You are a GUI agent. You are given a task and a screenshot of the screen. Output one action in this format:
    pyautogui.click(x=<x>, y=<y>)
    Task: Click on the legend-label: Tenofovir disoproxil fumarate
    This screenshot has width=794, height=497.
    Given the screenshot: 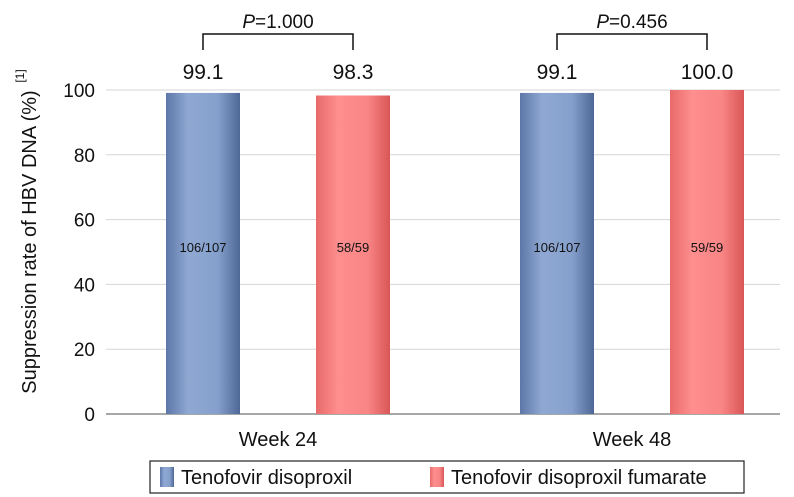 What is the action you would take?
    pyautogui.click(x=579, y=478)
    